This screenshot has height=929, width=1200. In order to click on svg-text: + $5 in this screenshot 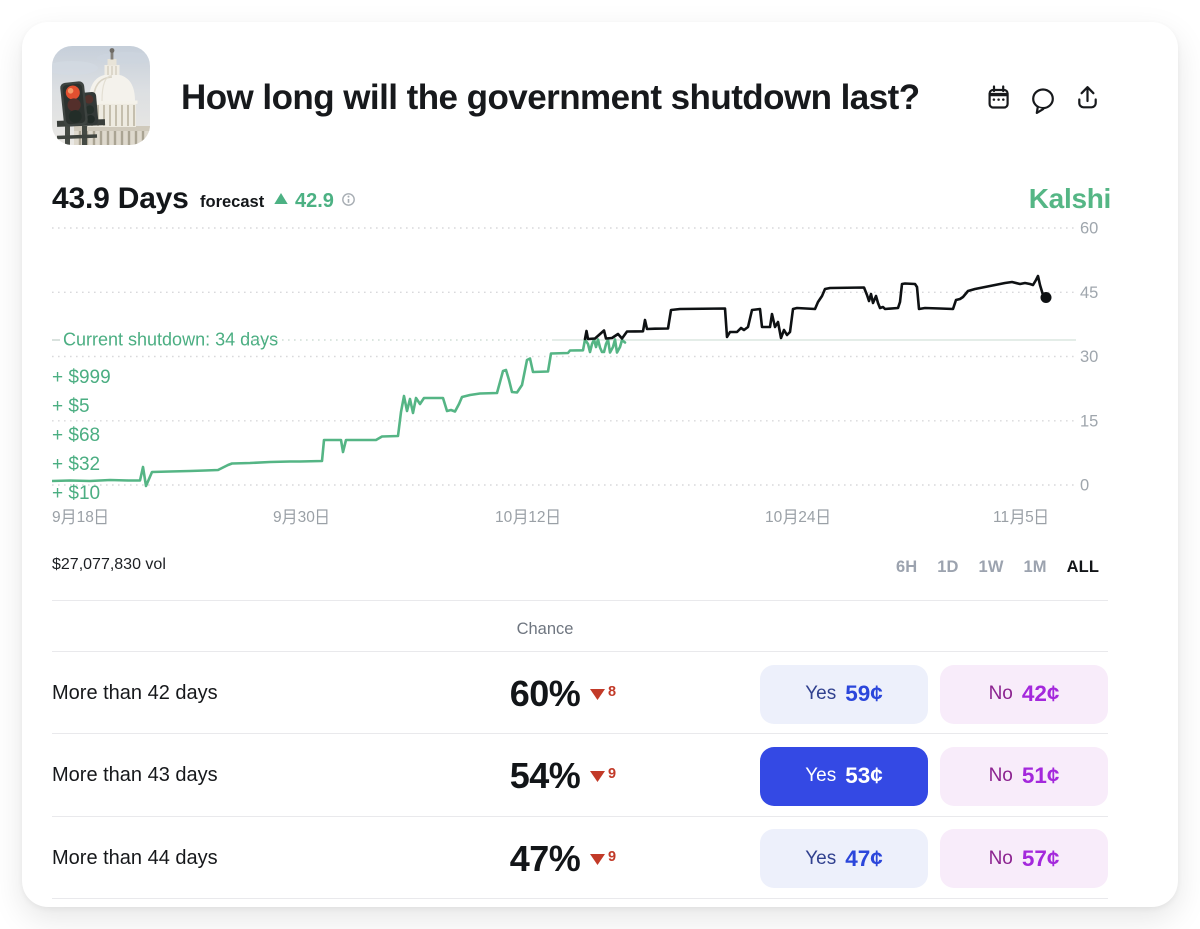, I will do `click(71, 406)`.